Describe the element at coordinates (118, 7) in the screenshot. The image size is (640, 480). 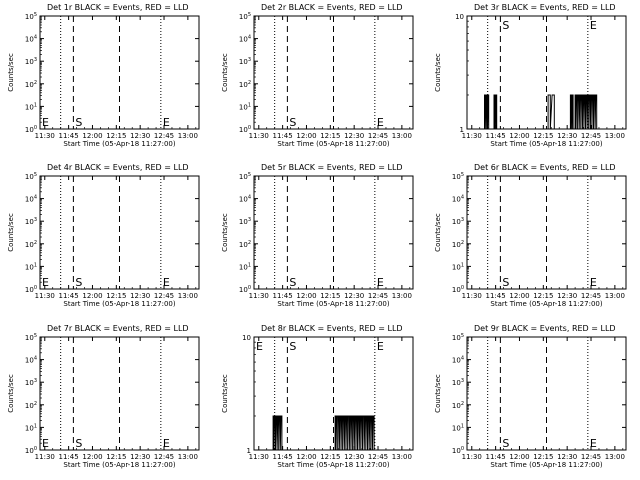
I see `panel-title: Det 1r BLACK = Events, RED = LLD` at that location.